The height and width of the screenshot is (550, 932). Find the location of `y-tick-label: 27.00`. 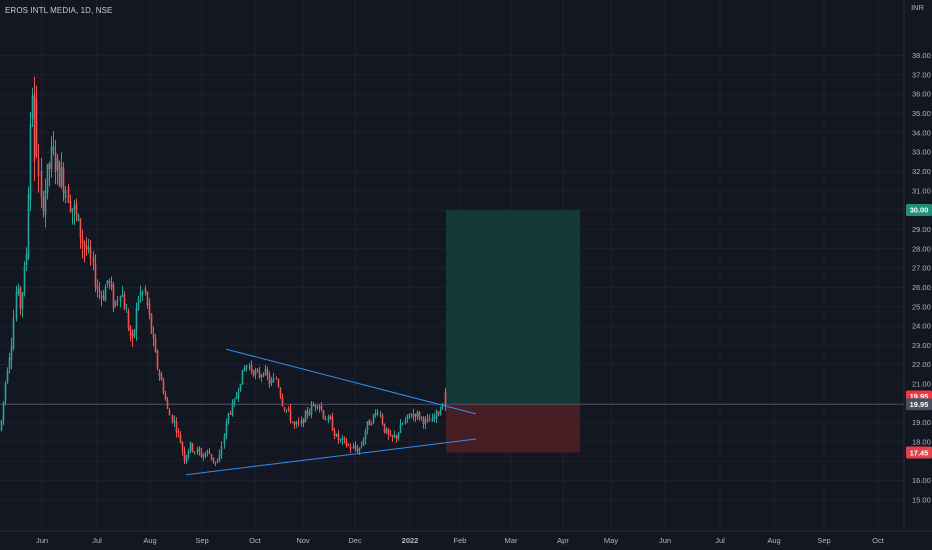

y-tick-label: 27.00 is located at coordinates (921, 268).